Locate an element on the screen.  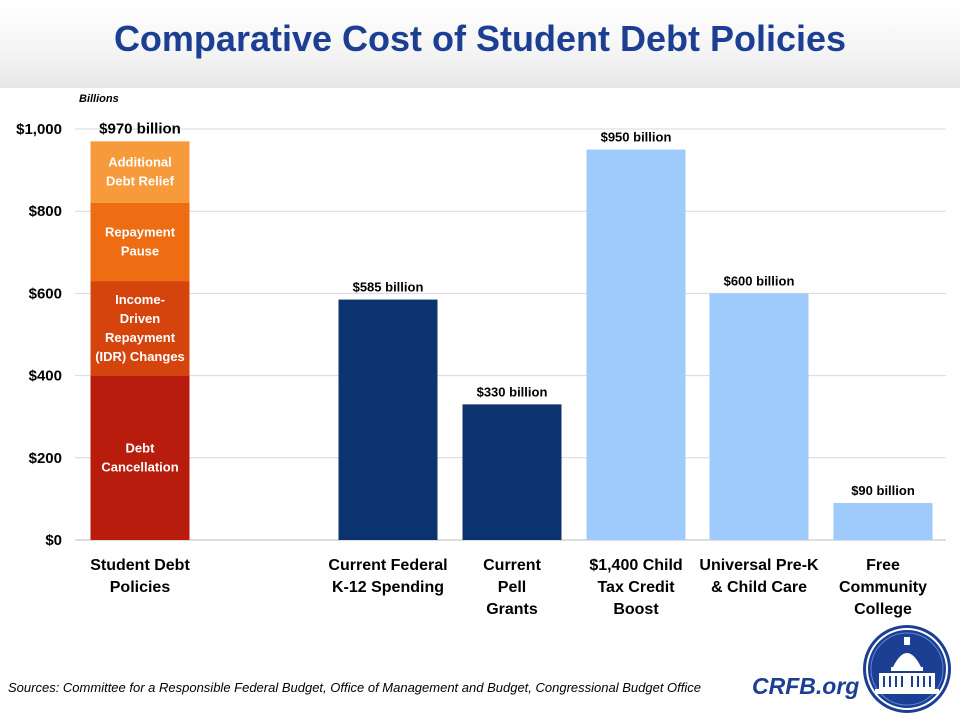
y-tick-label: $800 is located at coordinates (45, 211).